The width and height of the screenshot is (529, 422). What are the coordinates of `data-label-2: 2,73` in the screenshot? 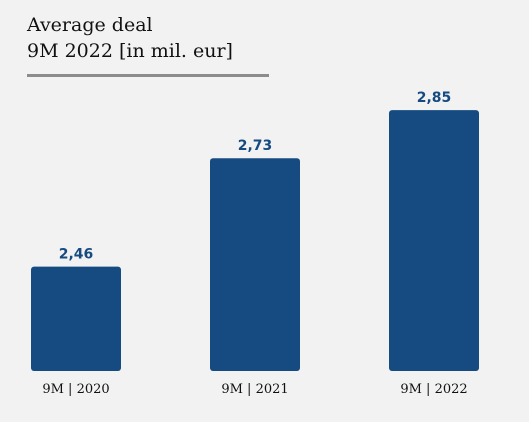 It's located at (255, 146).